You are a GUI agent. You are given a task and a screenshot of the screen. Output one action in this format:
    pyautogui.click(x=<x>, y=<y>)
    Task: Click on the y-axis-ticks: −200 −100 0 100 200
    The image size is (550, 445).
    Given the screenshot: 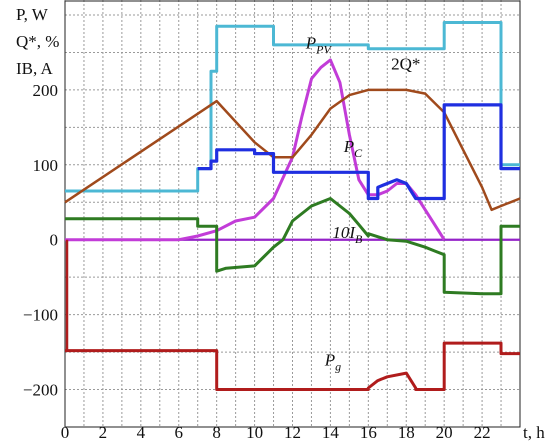 What is the action you would take?
    pyautogui.click(x=40, y=240)
    